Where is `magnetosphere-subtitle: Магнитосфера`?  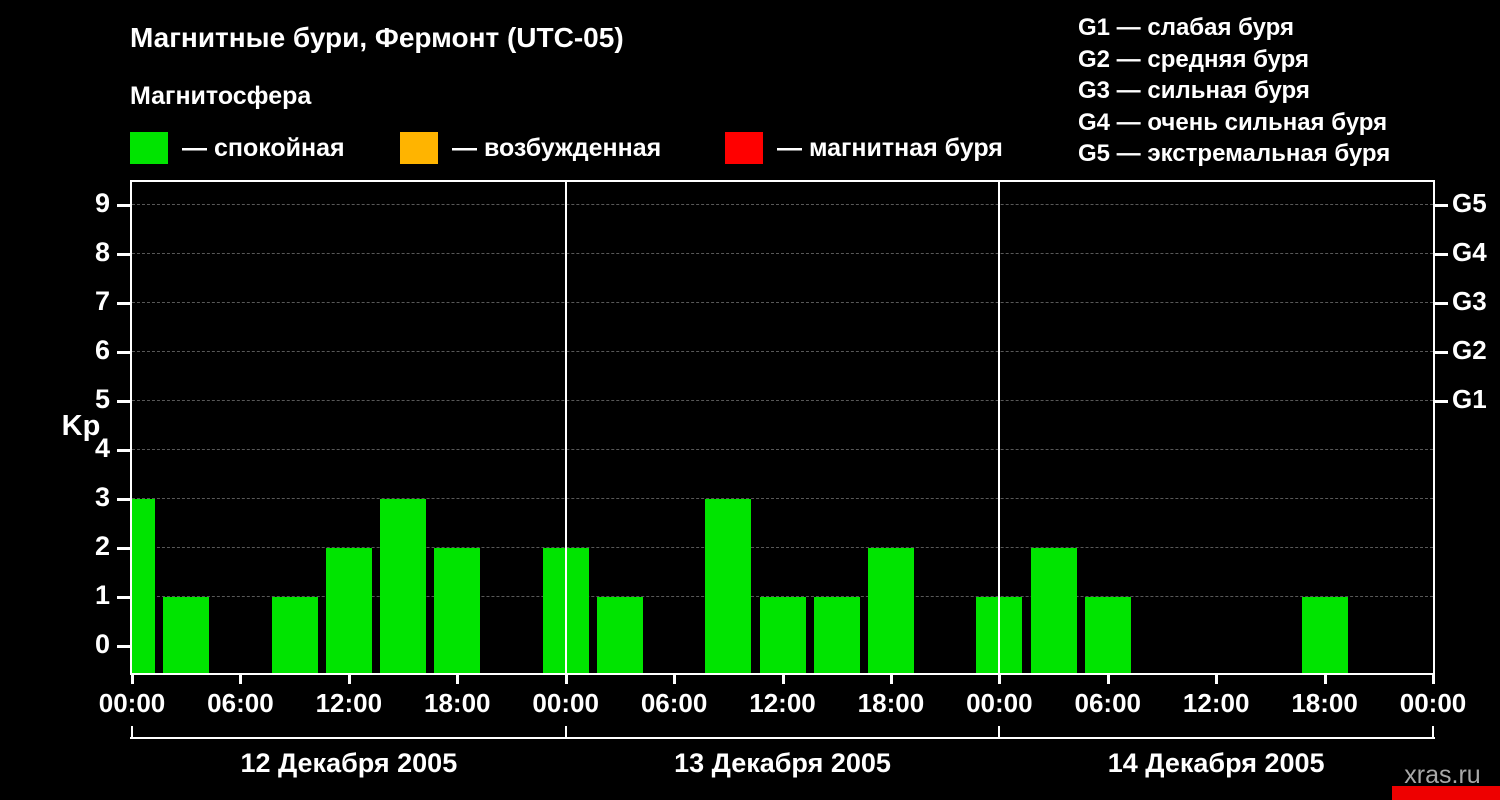 magnetosphere-subtitle: Магнитосфера is located at coordinates (221, 96).